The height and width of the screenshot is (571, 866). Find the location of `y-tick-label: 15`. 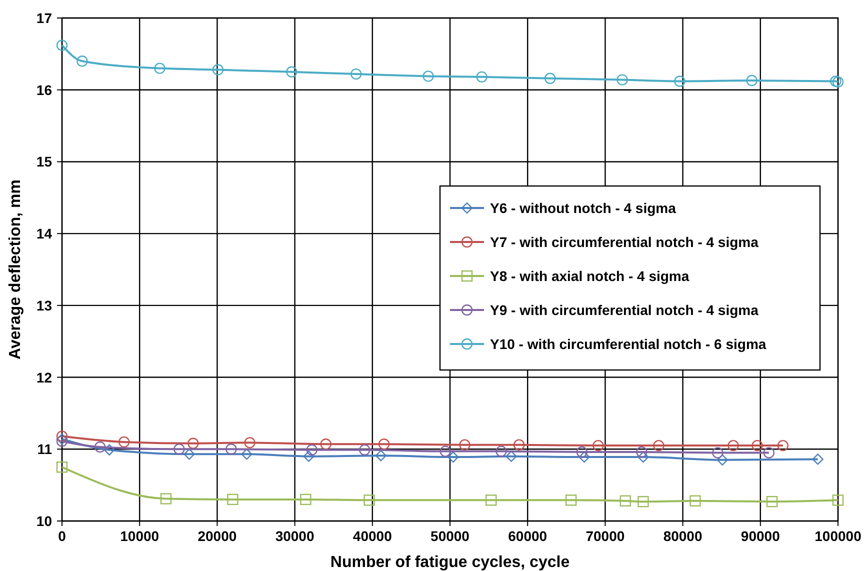

y-tick-label: 15 is located at coordinates (44, 162).